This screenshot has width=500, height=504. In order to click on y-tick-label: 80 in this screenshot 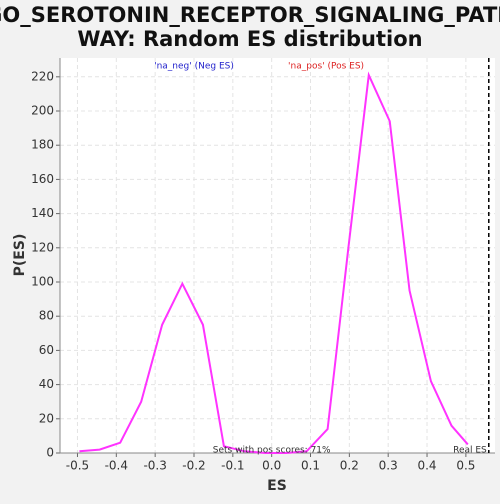, I will do `click(46, 316)`.